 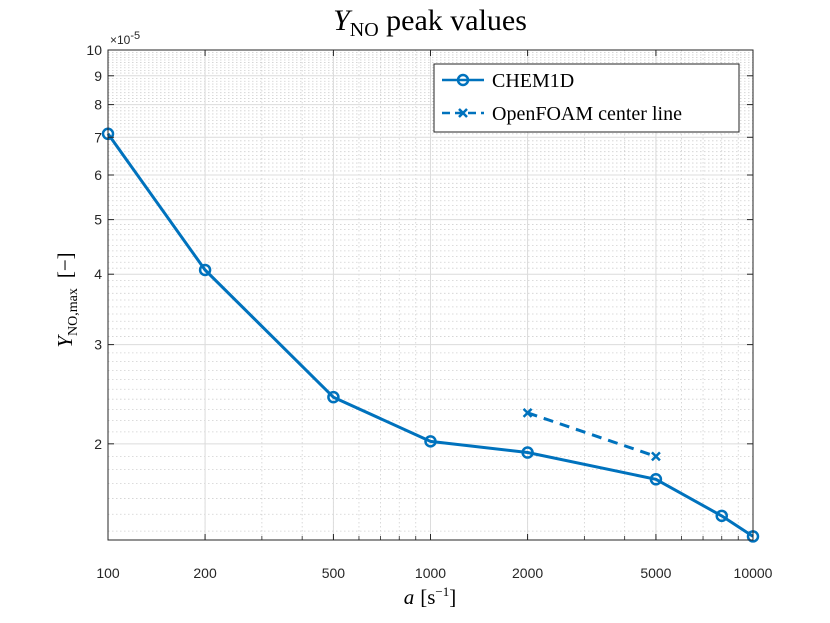 What do you see at coordinates (430, 573) in the screenshot?
I see `x-tick-label: 1000` at bounding box center [430, 573].